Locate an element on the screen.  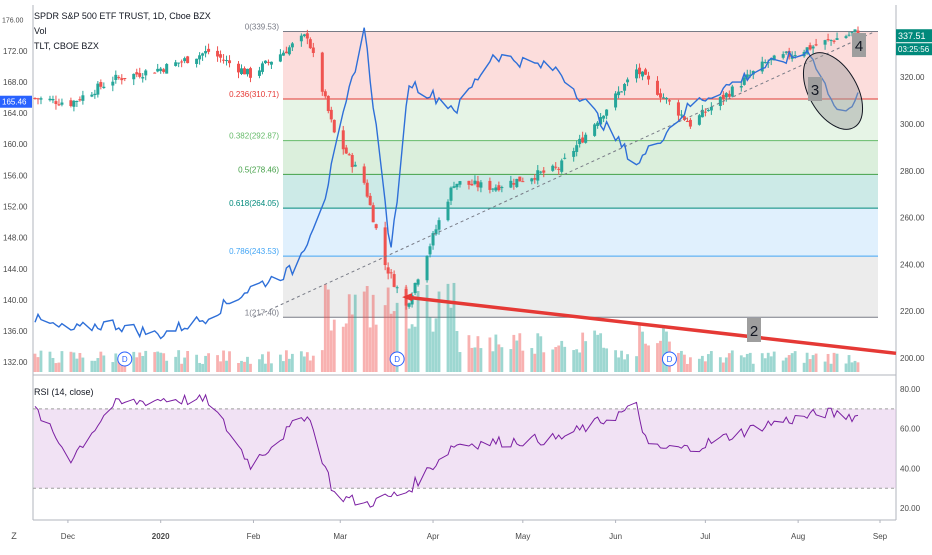
x-axis-label: Sep is located at coordinates (880, 536).